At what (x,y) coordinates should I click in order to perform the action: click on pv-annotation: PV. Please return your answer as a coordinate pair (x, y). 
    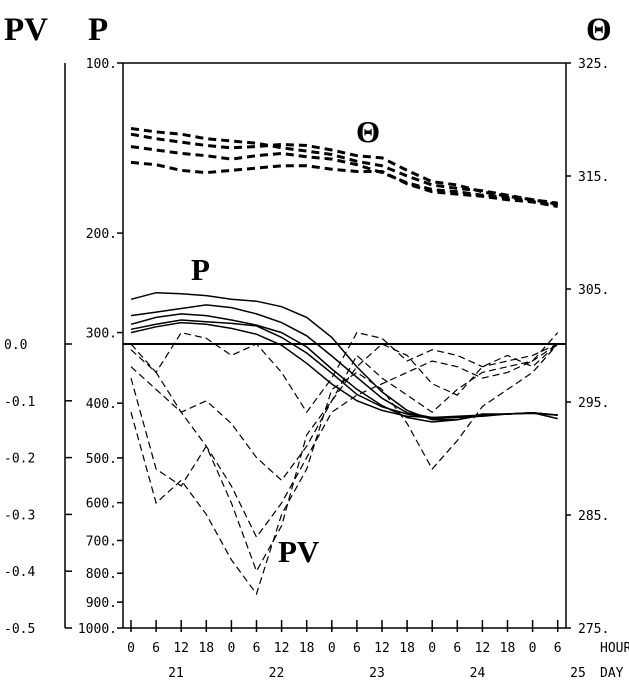
    Looking at the image, I should click on (299, 551).